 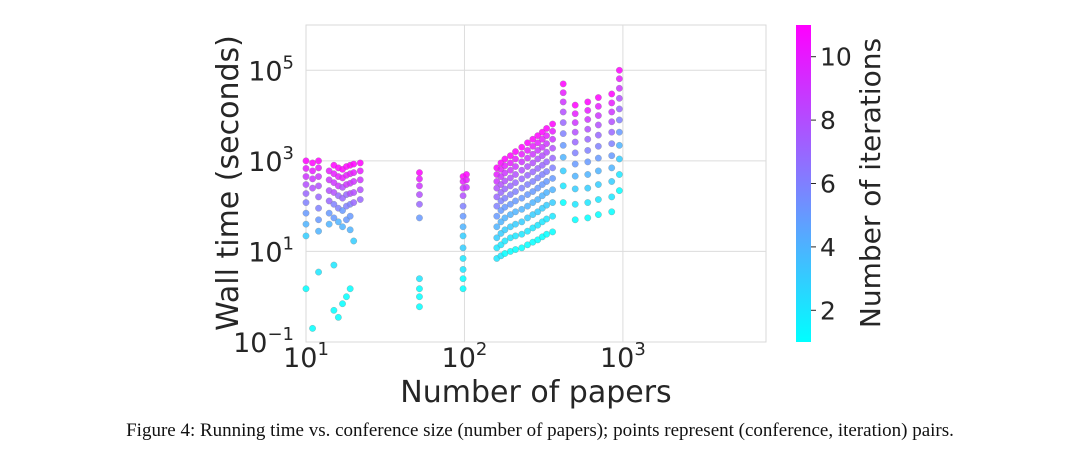 I want to click on colorbar: 2 4 6 8 10 Number of iterations, so click(x=841, y=183).